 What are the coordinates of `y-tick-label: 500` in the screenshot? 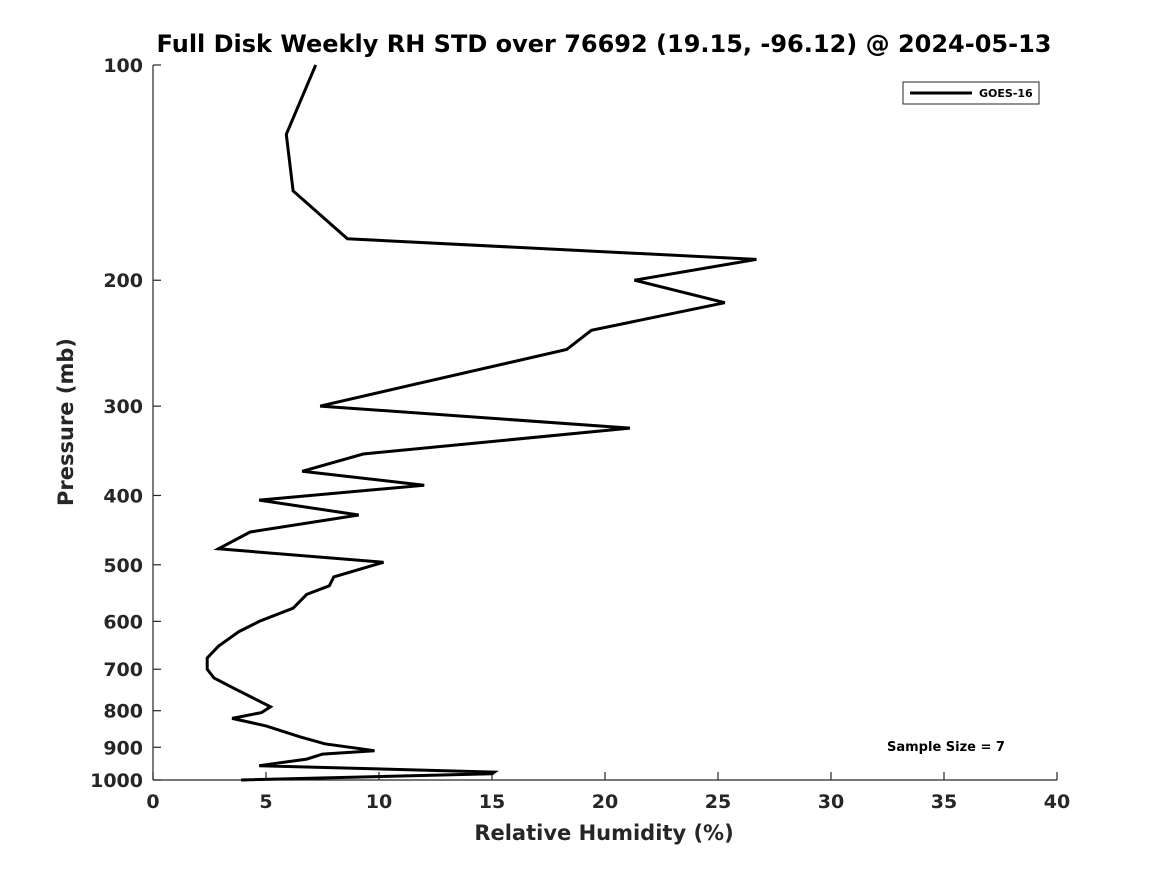 It's located at (123, 566).